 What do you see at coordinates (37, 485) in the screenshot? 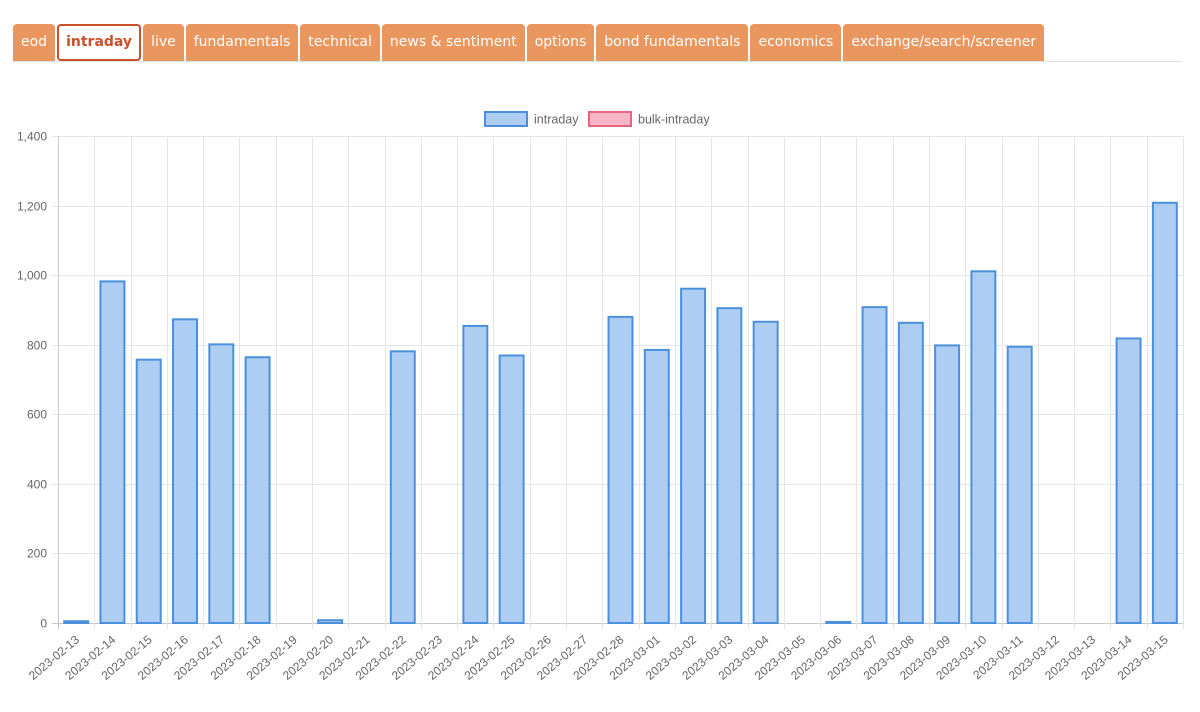
I see `y-tick-label: 400` at bounding box center [37, 485].